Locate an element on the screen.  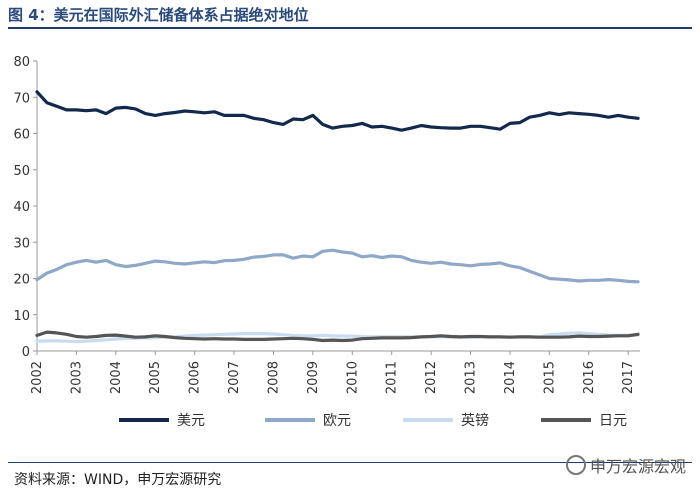
x-tick-label: 2009 is located at coordinates (313, 377).